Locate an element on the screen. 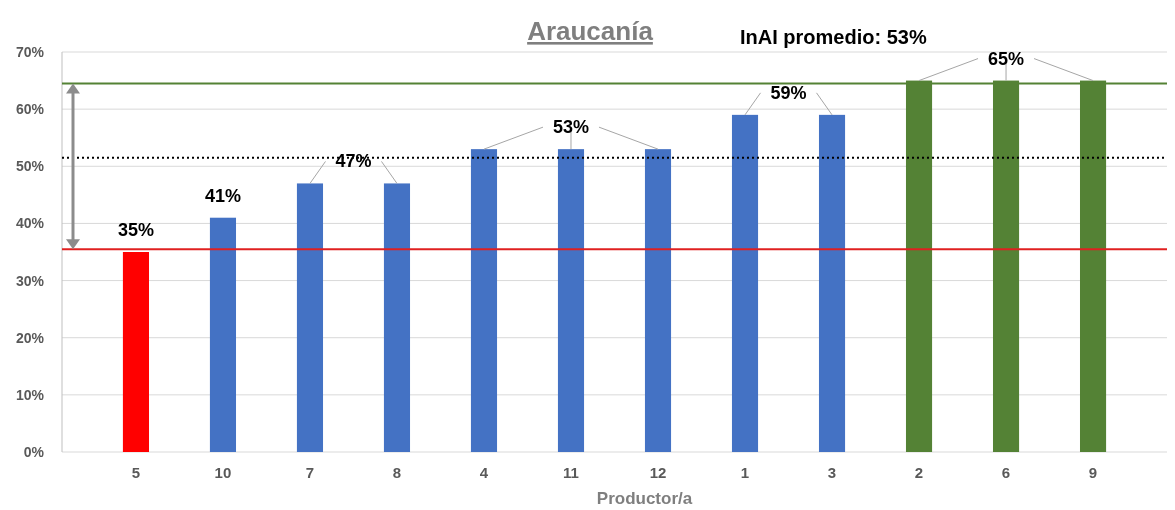 This screenshot has height=510, width=1175. x-axis-title: Productor/a is located at coordinates (644, 498).